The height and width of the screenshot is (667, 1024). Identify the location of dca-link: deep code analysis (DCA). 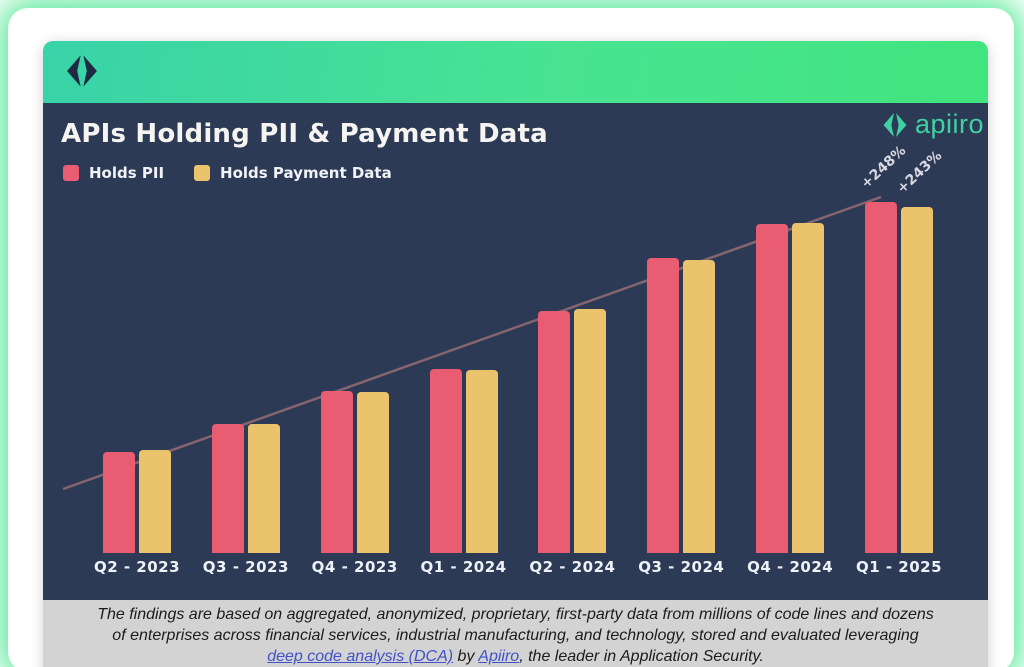
(360, 656).